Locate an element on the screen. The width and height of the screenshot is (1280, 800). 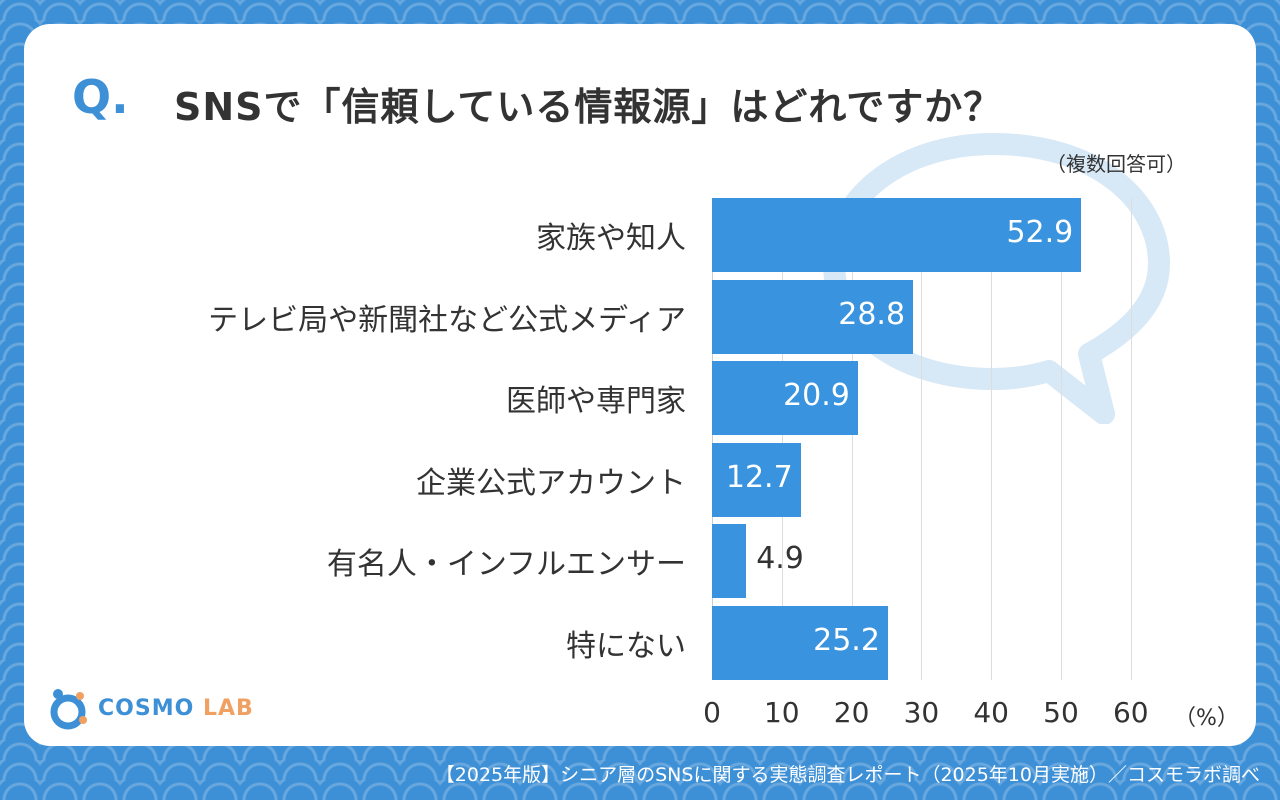
question-title: SNSで「信頼している情報源」はどれですか？ is located at coordinates (588, 107).